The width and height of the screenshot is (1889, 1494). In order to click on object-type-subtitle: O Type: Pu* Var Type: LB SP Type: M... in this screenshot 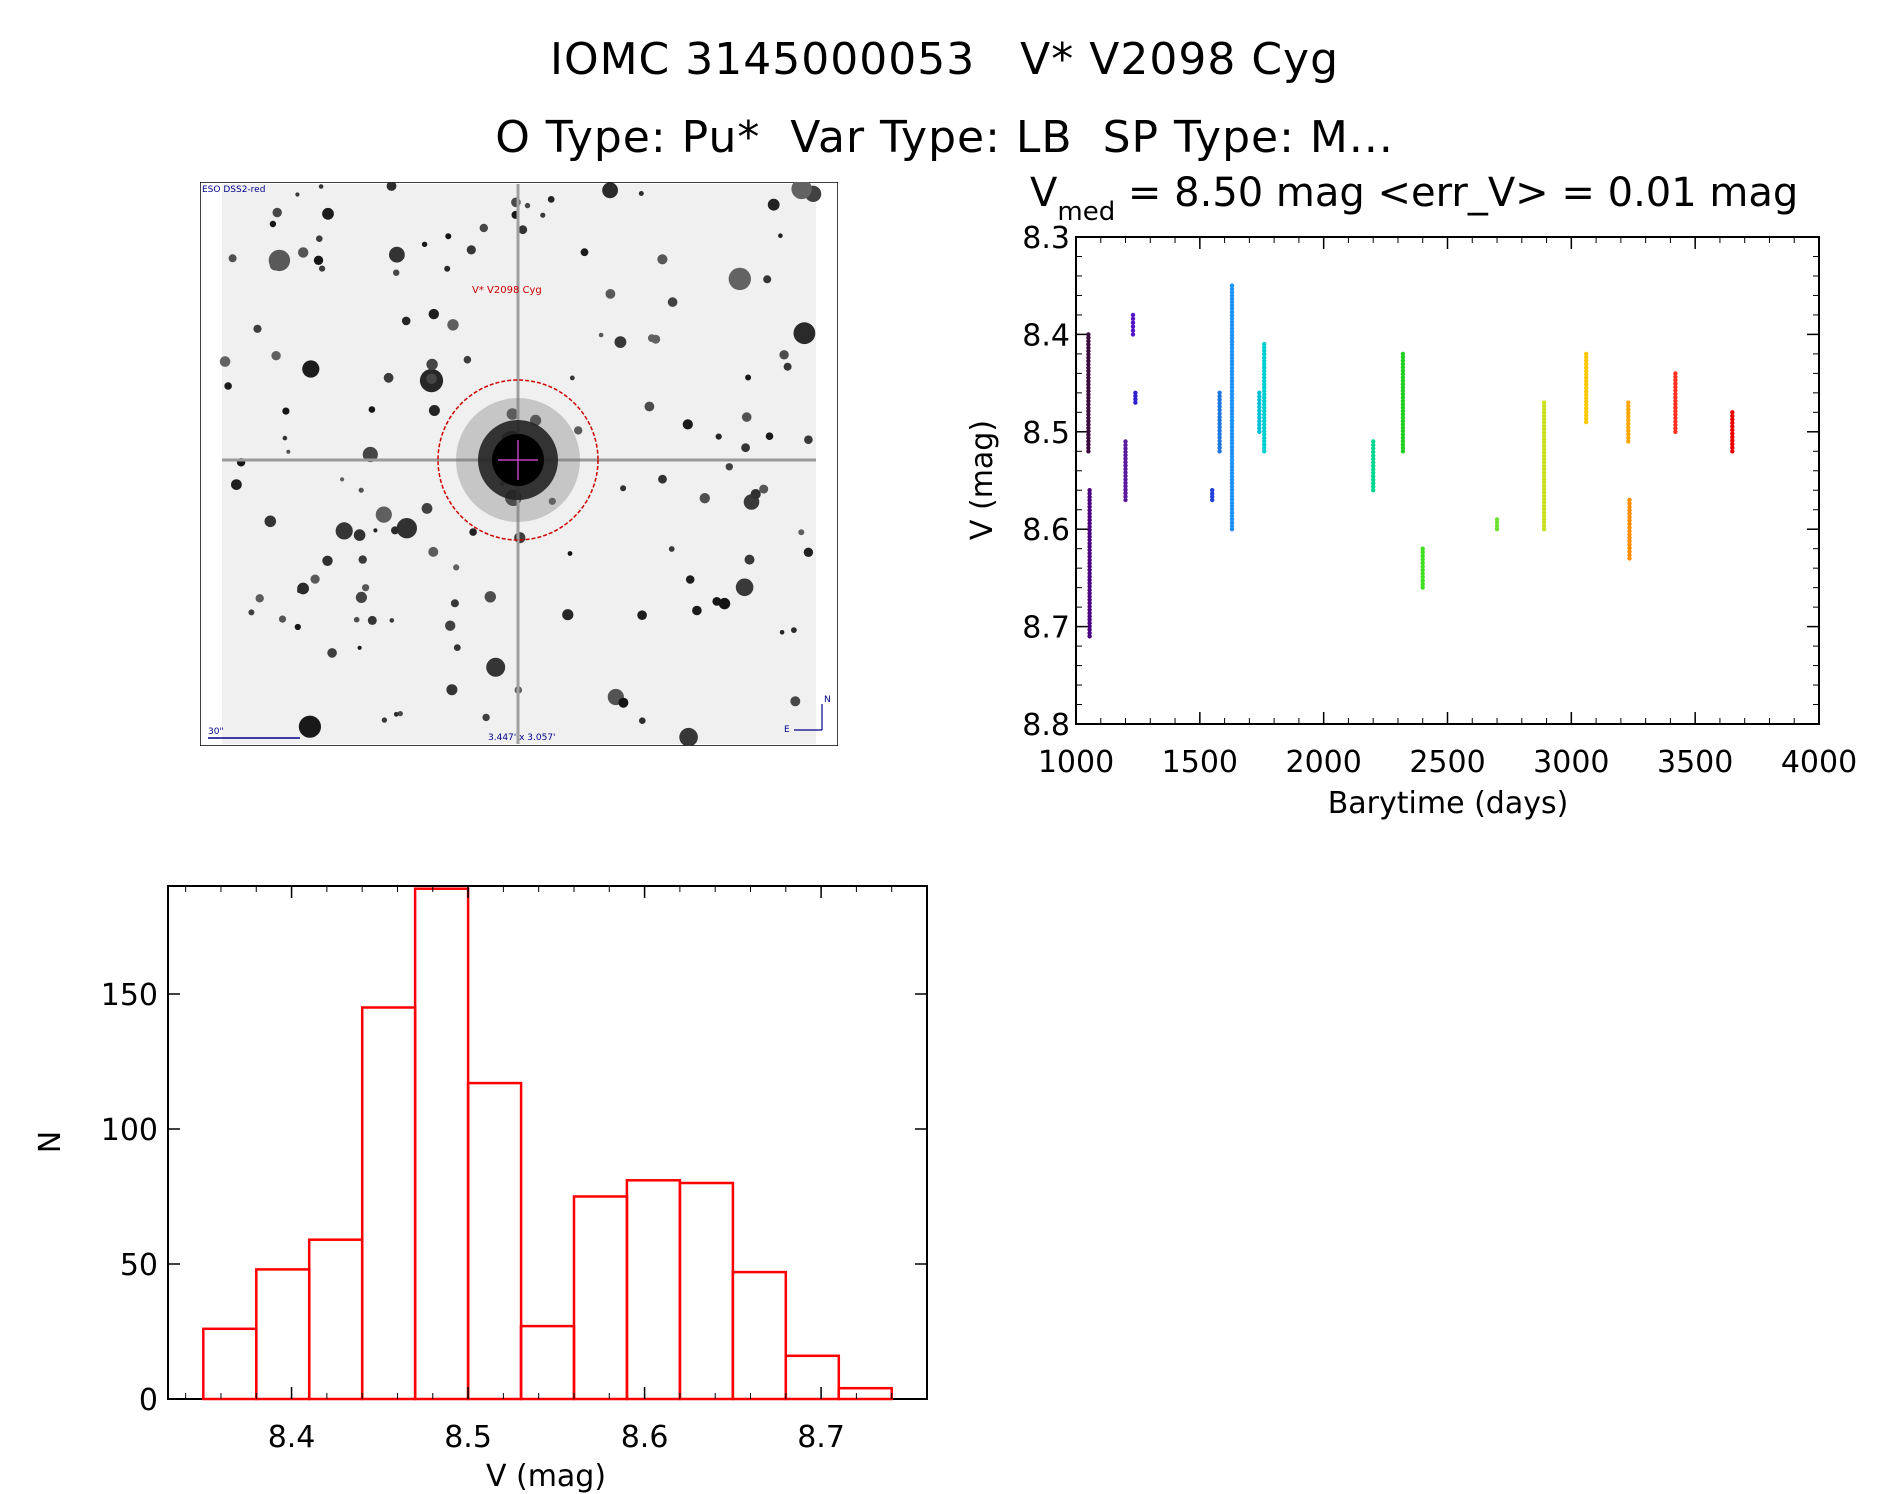, I will do `click(944, 137)`.